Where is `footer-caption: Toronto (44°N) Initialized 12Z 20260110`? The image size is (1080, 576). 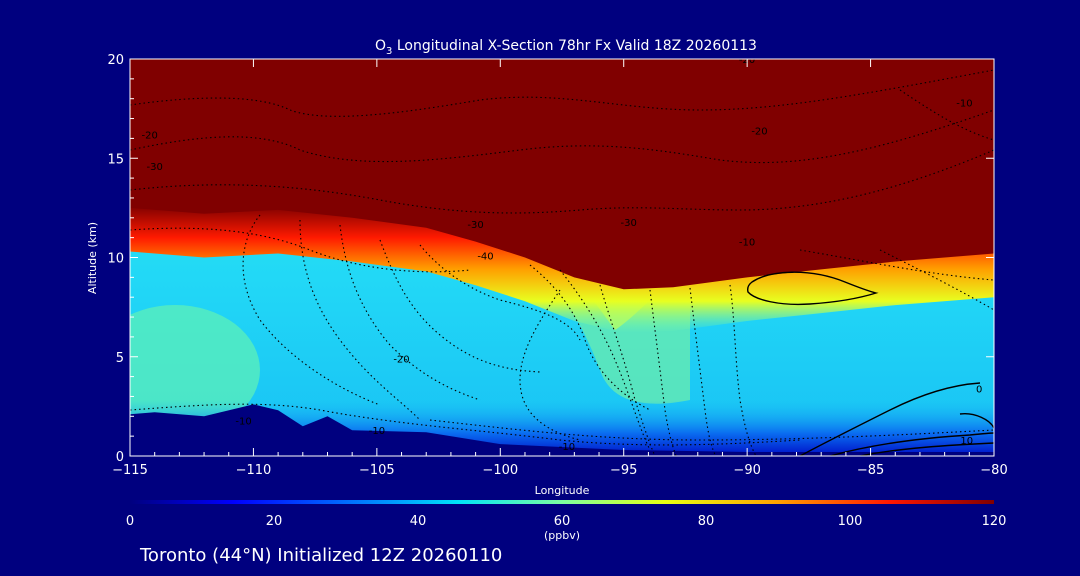 footer-caption: Toronto (44°N) Initialized 12Z 20260110 is located at coordinates (320, 555).